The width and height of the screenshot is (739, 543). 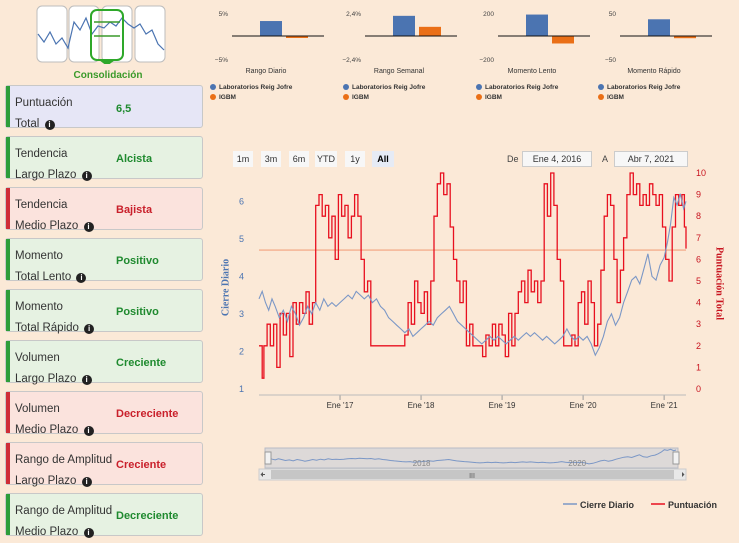 I want to click on navigator-handle-right, so click(x=676, y=458).